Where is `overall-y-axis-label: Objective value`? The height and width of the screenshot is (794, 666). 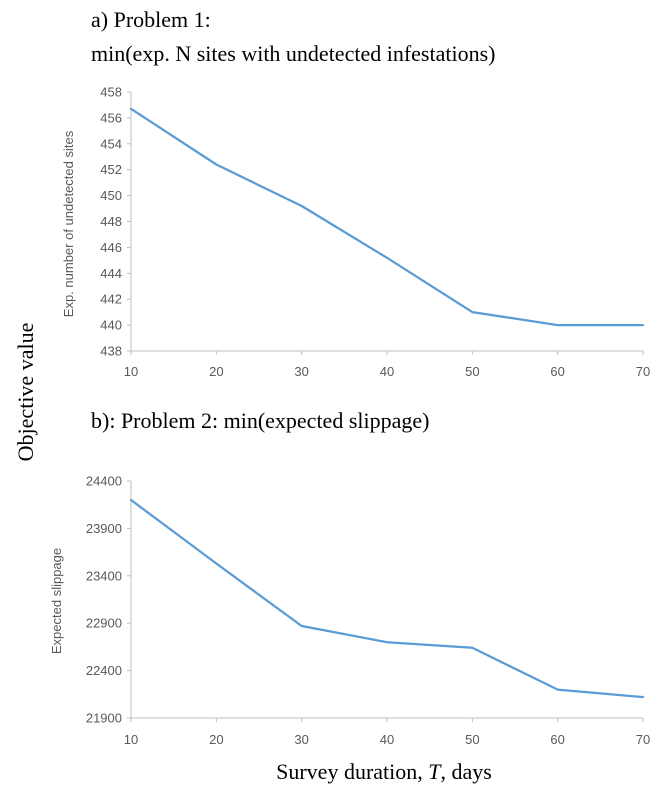
overall-y-axis-label: Objective value is located at coordinates (25, 392).